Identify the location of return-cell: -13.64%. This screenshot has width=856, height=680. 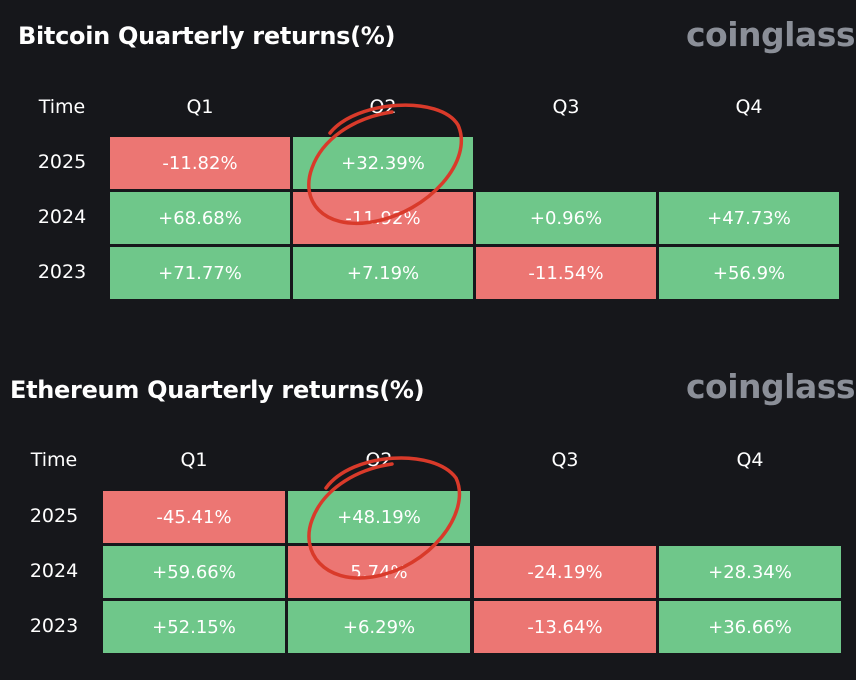
(565, 627).